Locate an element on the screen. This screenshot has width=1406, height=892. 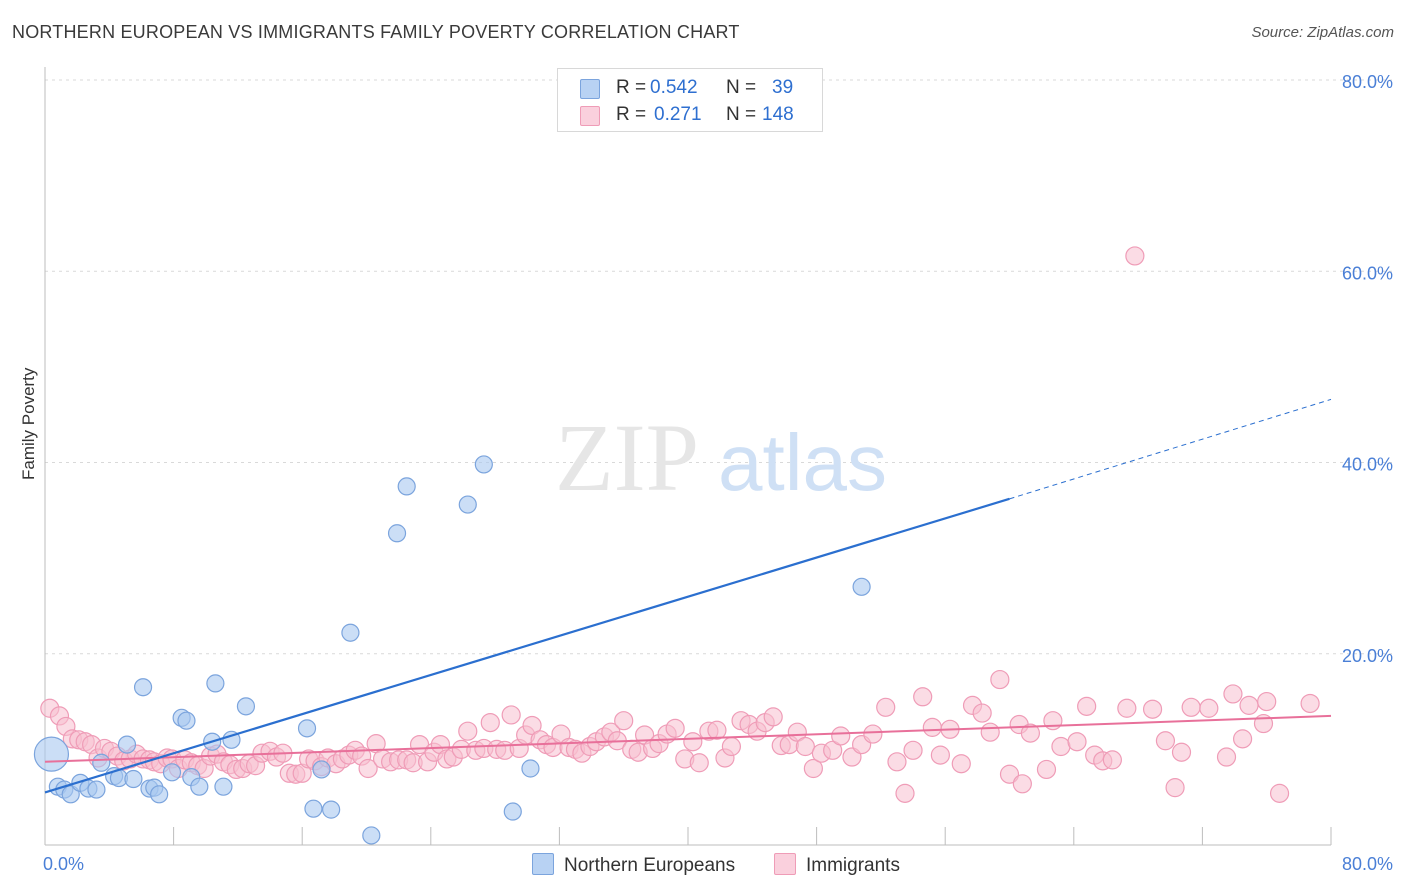
x-tick-label: 80.0% is located at coordinates (1367, 864).